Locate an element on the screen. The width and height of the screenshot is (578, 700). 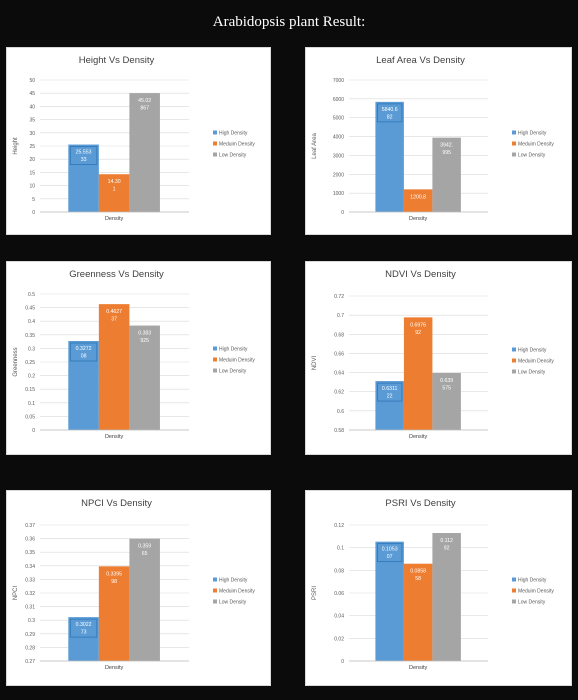
y-tick-label: 40 is located at coordinates (32, 107).